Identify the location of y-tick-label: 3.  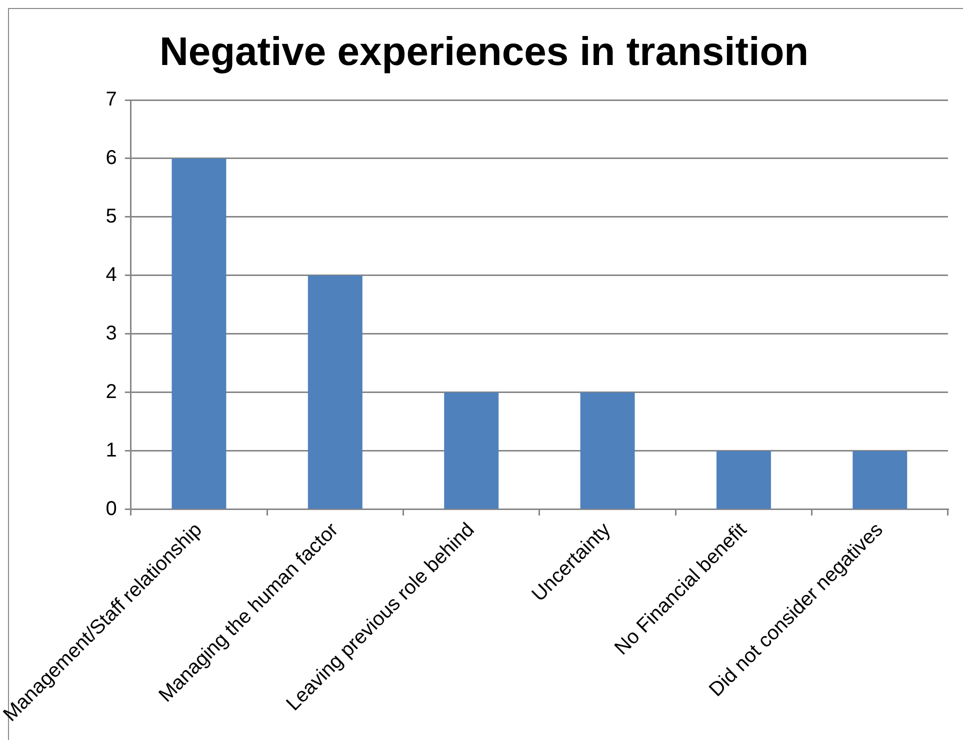
(111, 333).